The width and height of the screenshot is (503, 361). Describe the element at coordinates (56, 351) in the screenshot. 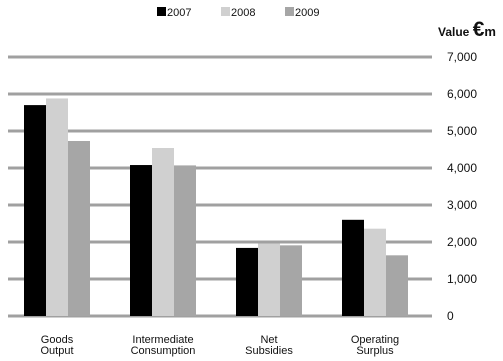

I see `x-category-label: Output` at that location.